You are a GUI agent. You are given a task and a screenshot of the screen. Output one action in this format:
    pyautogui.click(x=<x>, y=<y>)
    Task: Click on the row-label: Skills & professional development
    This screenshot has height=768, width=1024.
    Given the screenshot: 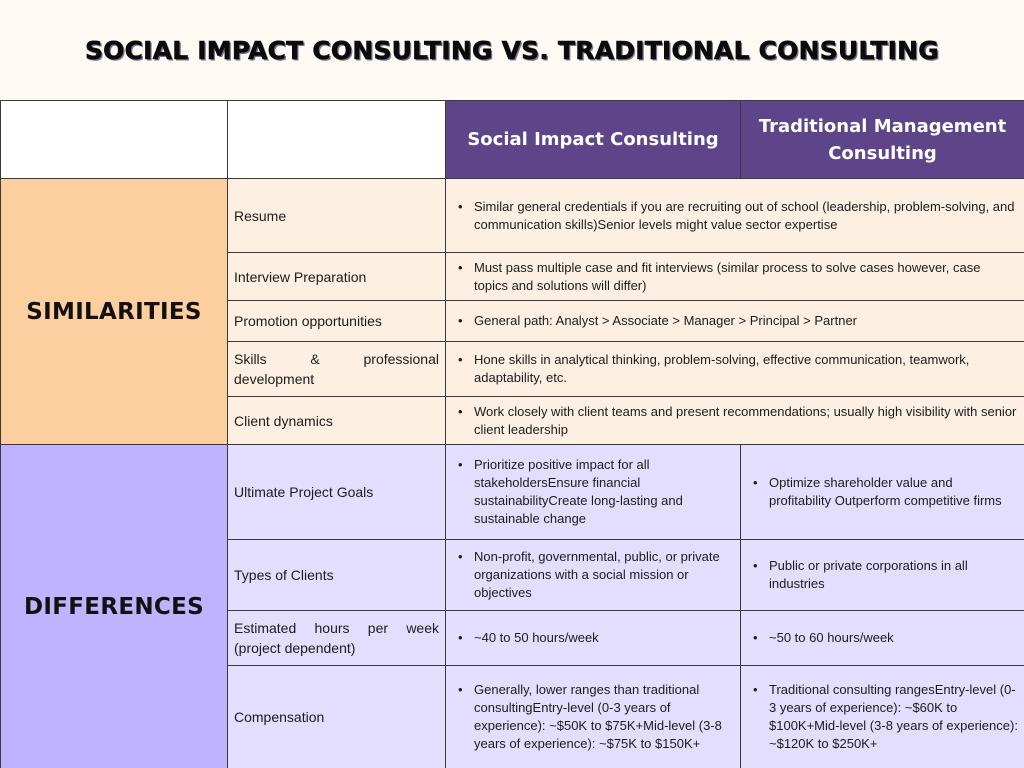 What is the action you would take?
    pyautogui.click(x=336, y=369)
    